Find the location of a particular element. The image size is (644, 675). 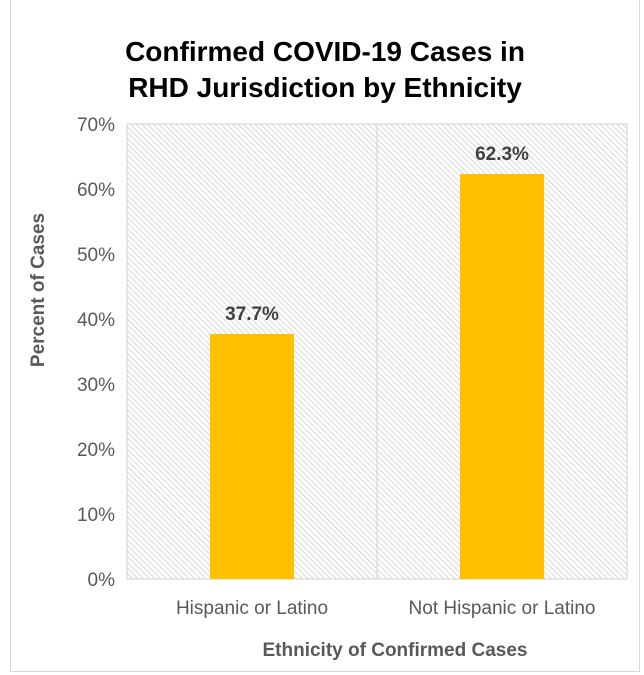

y-tick-label: 30% is located at coordinates (96, 385).